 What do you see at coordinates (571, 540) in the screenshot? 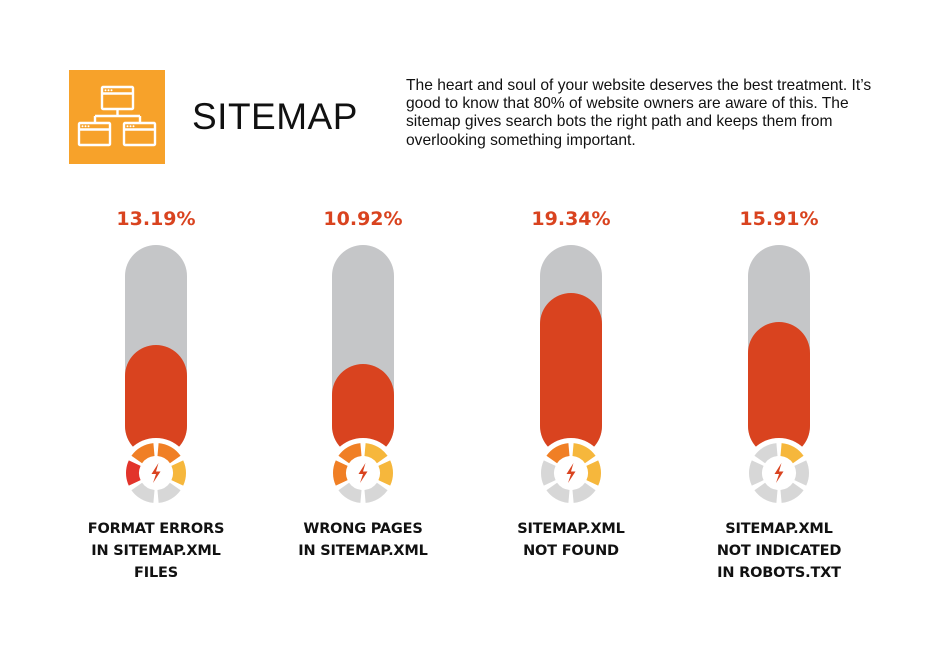
I see `category-label: SITEMAP.XML NOT FOUND` at bounding box center [571, 540].